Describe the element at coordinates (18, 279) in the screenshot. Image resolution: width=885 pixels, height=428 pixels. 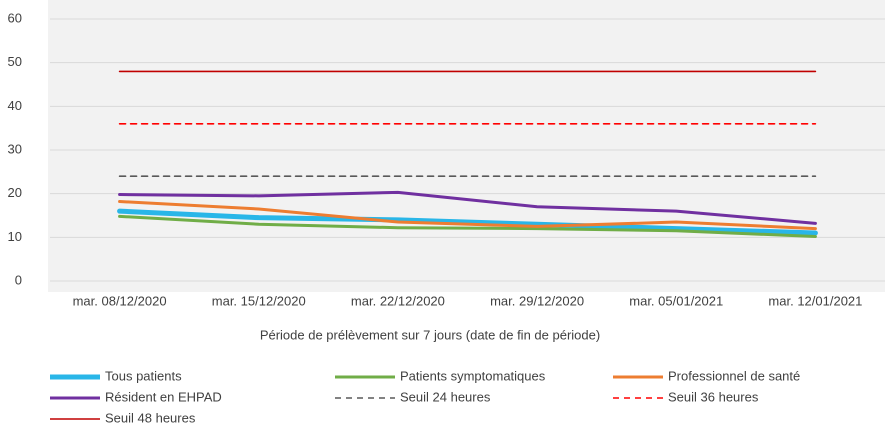
I see `y-tick-label: 0` at that location.